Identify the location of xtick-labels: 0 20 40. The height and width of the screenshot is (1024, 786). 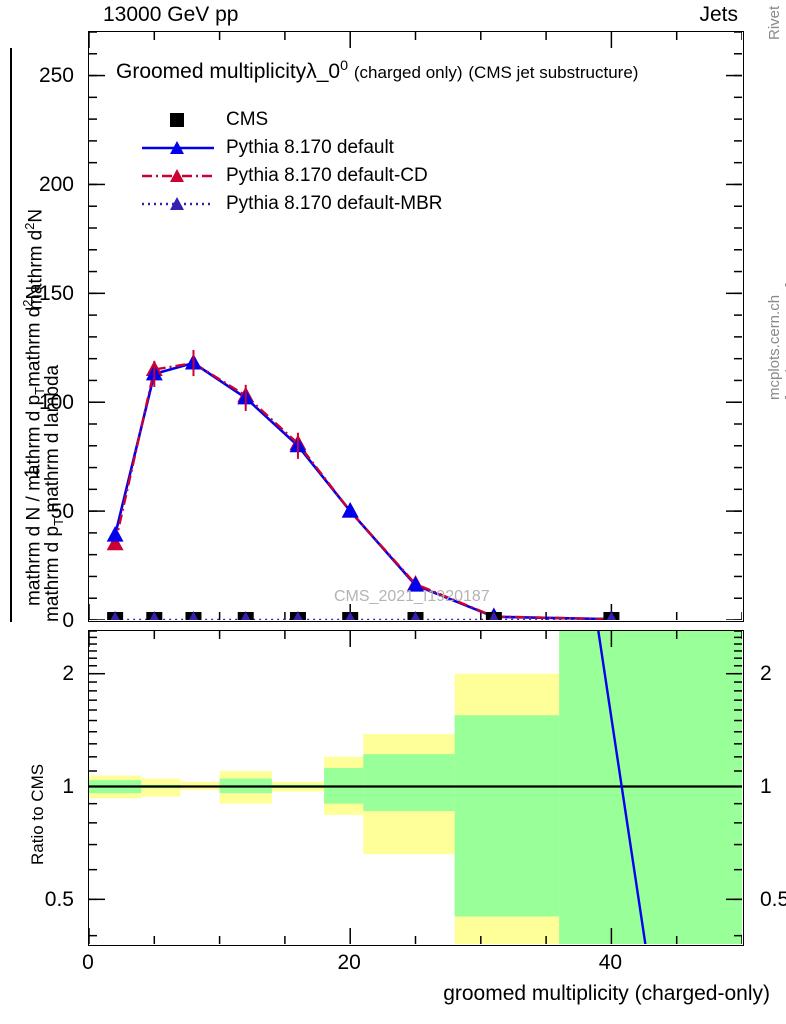
(393, 964).